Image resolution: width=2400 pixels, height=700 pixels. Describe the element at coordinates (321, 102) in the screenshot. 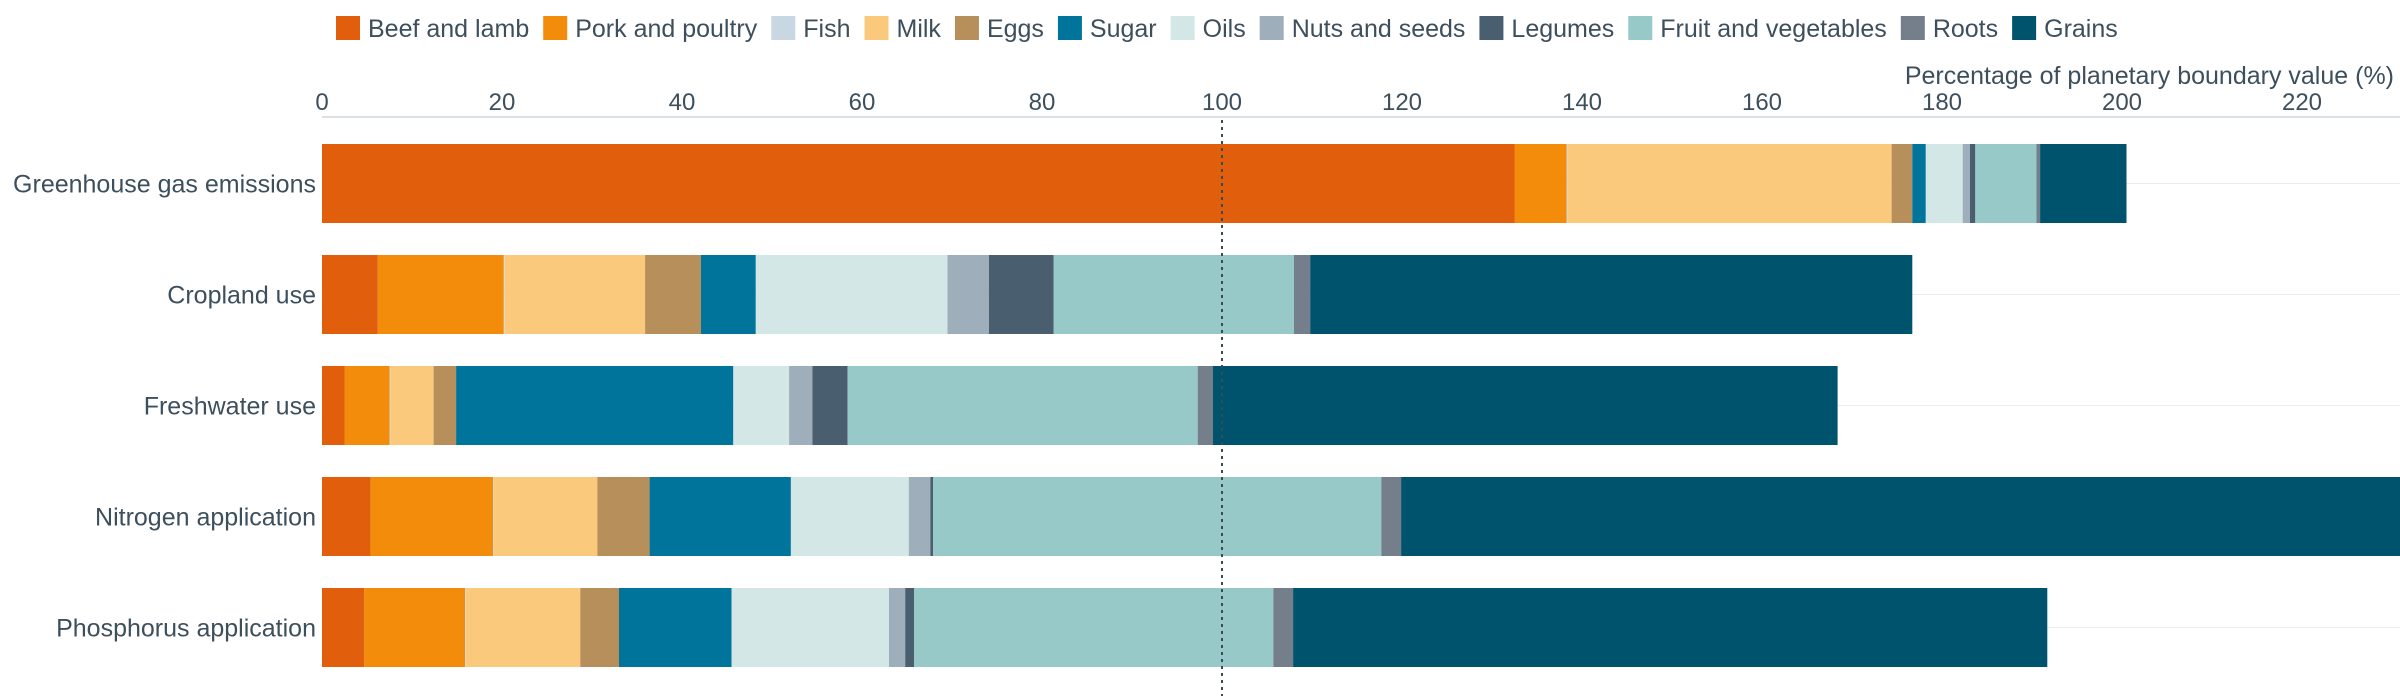

I see `x-tick-label: 0` at that location.